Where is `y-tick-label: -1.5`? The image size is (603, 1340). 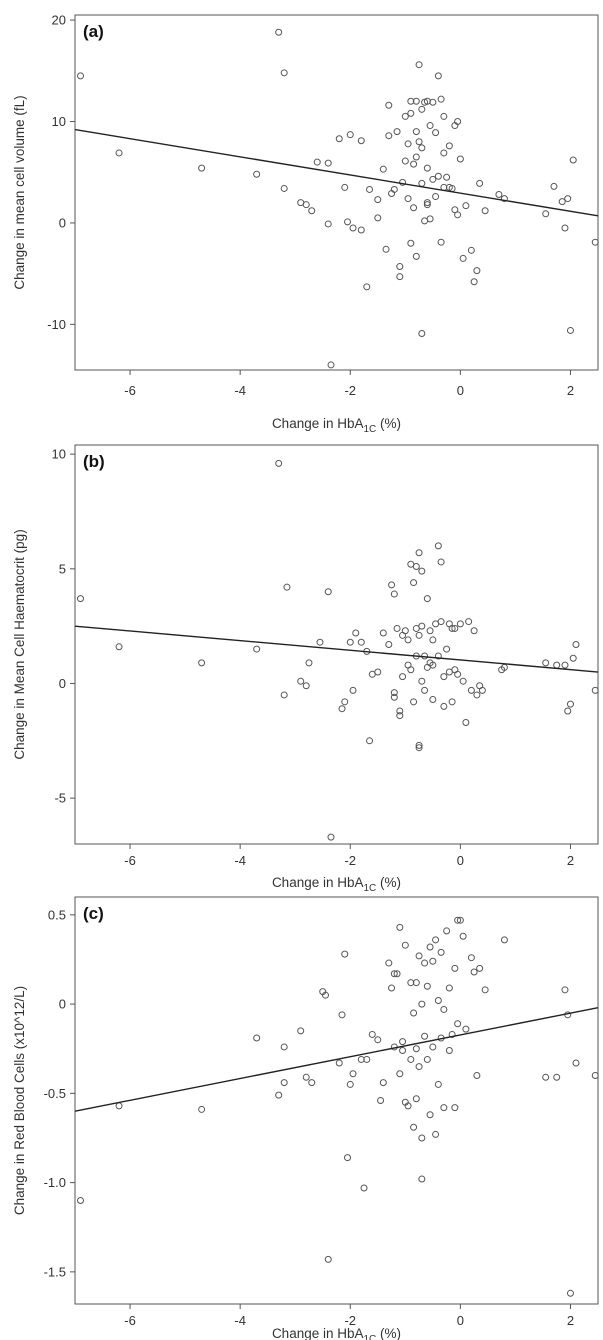 y-tick-label: -1.5 is located at coordinates (55, 1271).